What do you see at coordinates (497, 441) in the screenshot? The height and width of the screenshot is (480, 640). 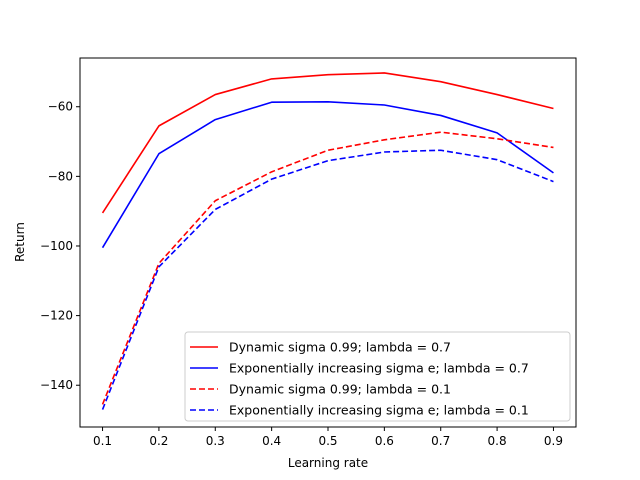 I see `x-tick-label: 0.8` at bounding box center [497, 441].